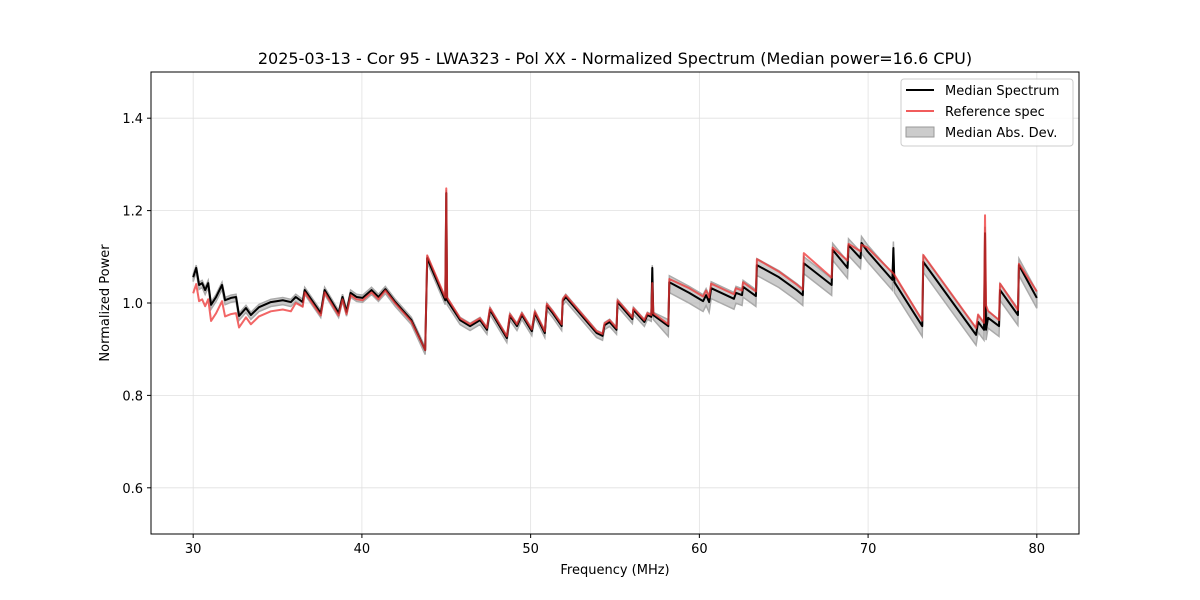 Image resolution: width=1200 pixels, height=600 pixels. I want to click on x-tick-label: 30, so click(193, 549).